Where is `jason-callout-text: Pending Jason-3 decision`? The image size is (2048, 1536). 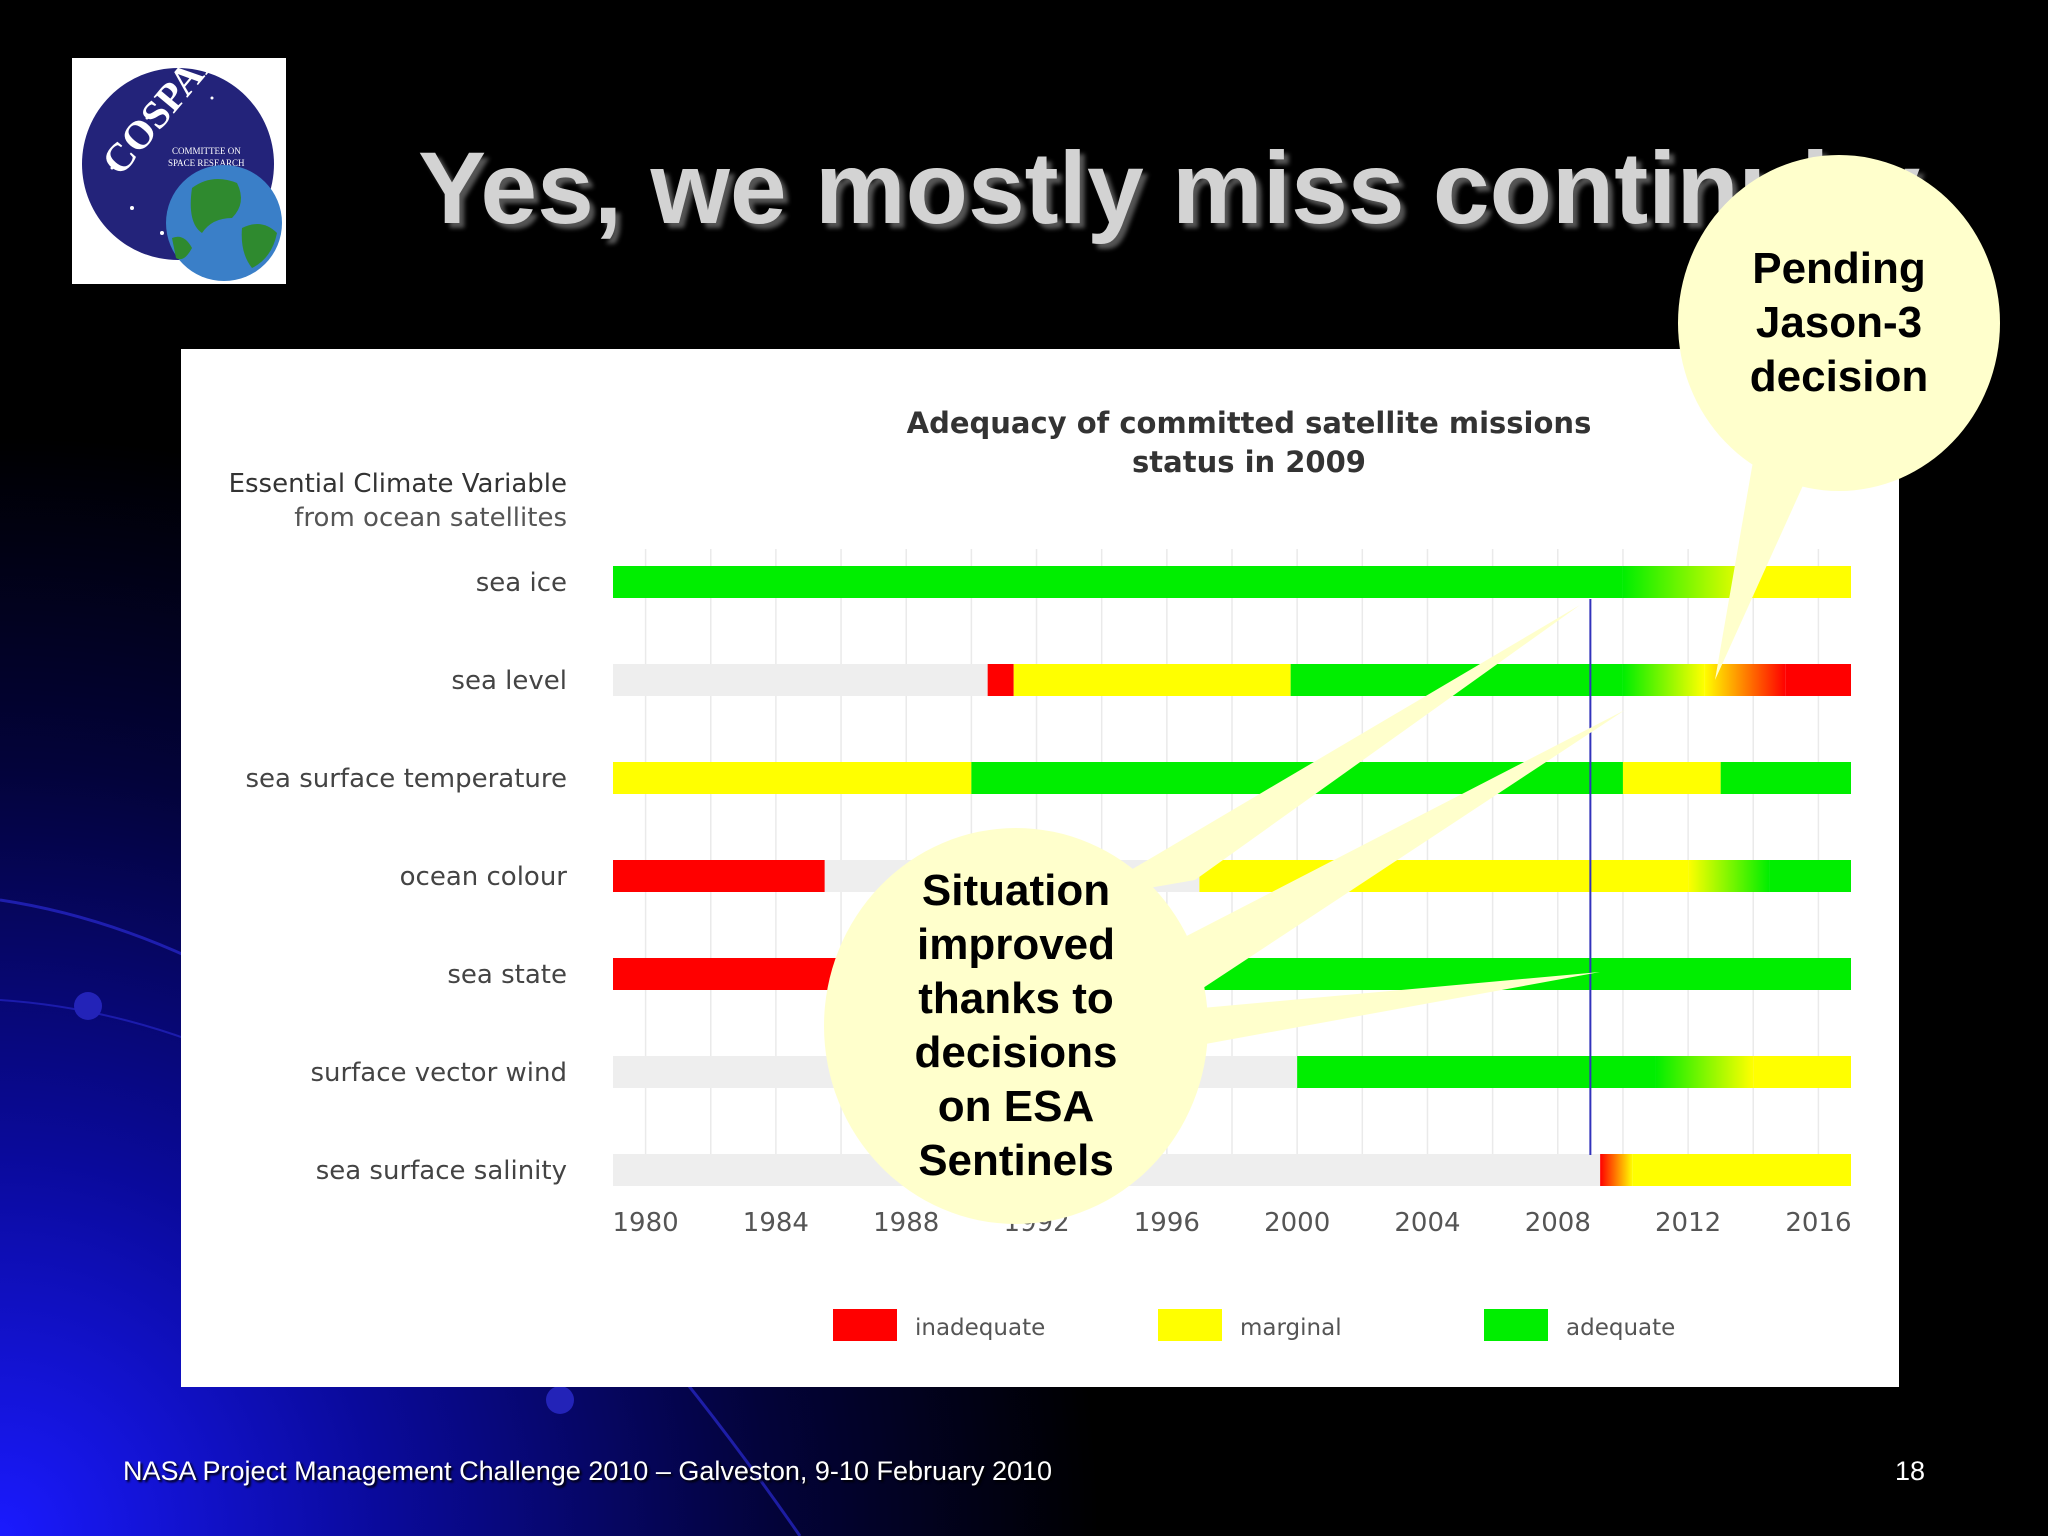
jason-callout-text: Pending Jason-3 decision is located at coordinates (1839, 322).